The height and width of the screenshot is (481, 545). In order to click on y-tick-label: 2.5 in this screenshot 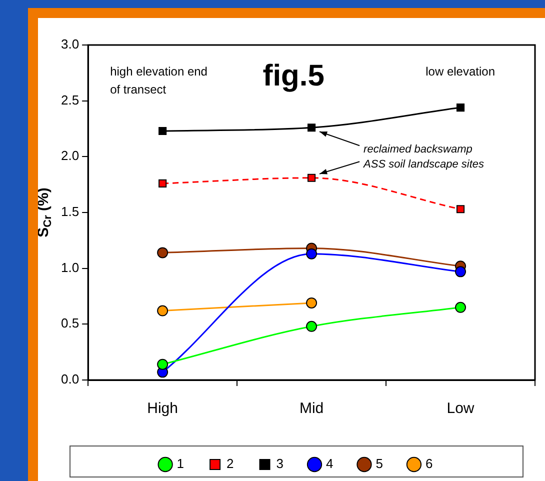, I will do `click(70, 100)`.